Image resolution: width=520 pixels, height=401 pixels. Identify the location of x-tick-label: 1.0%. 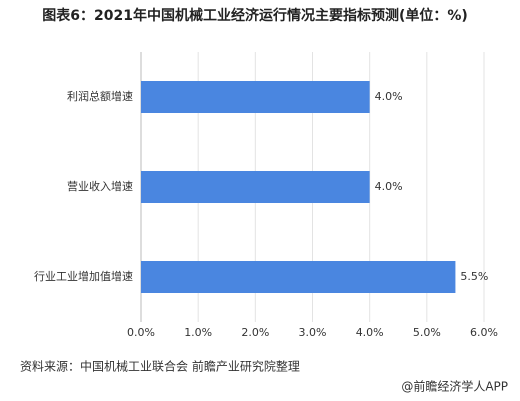
(198, 332).